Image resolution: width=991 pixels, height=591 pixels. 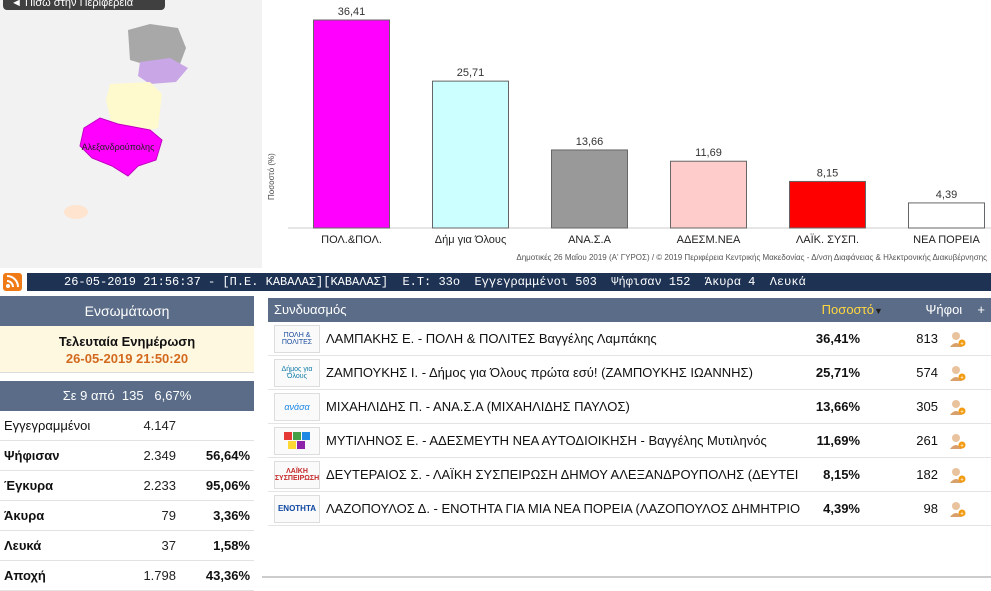 I want to click on stat-label: Αποχή, so click(x=25, y=575).